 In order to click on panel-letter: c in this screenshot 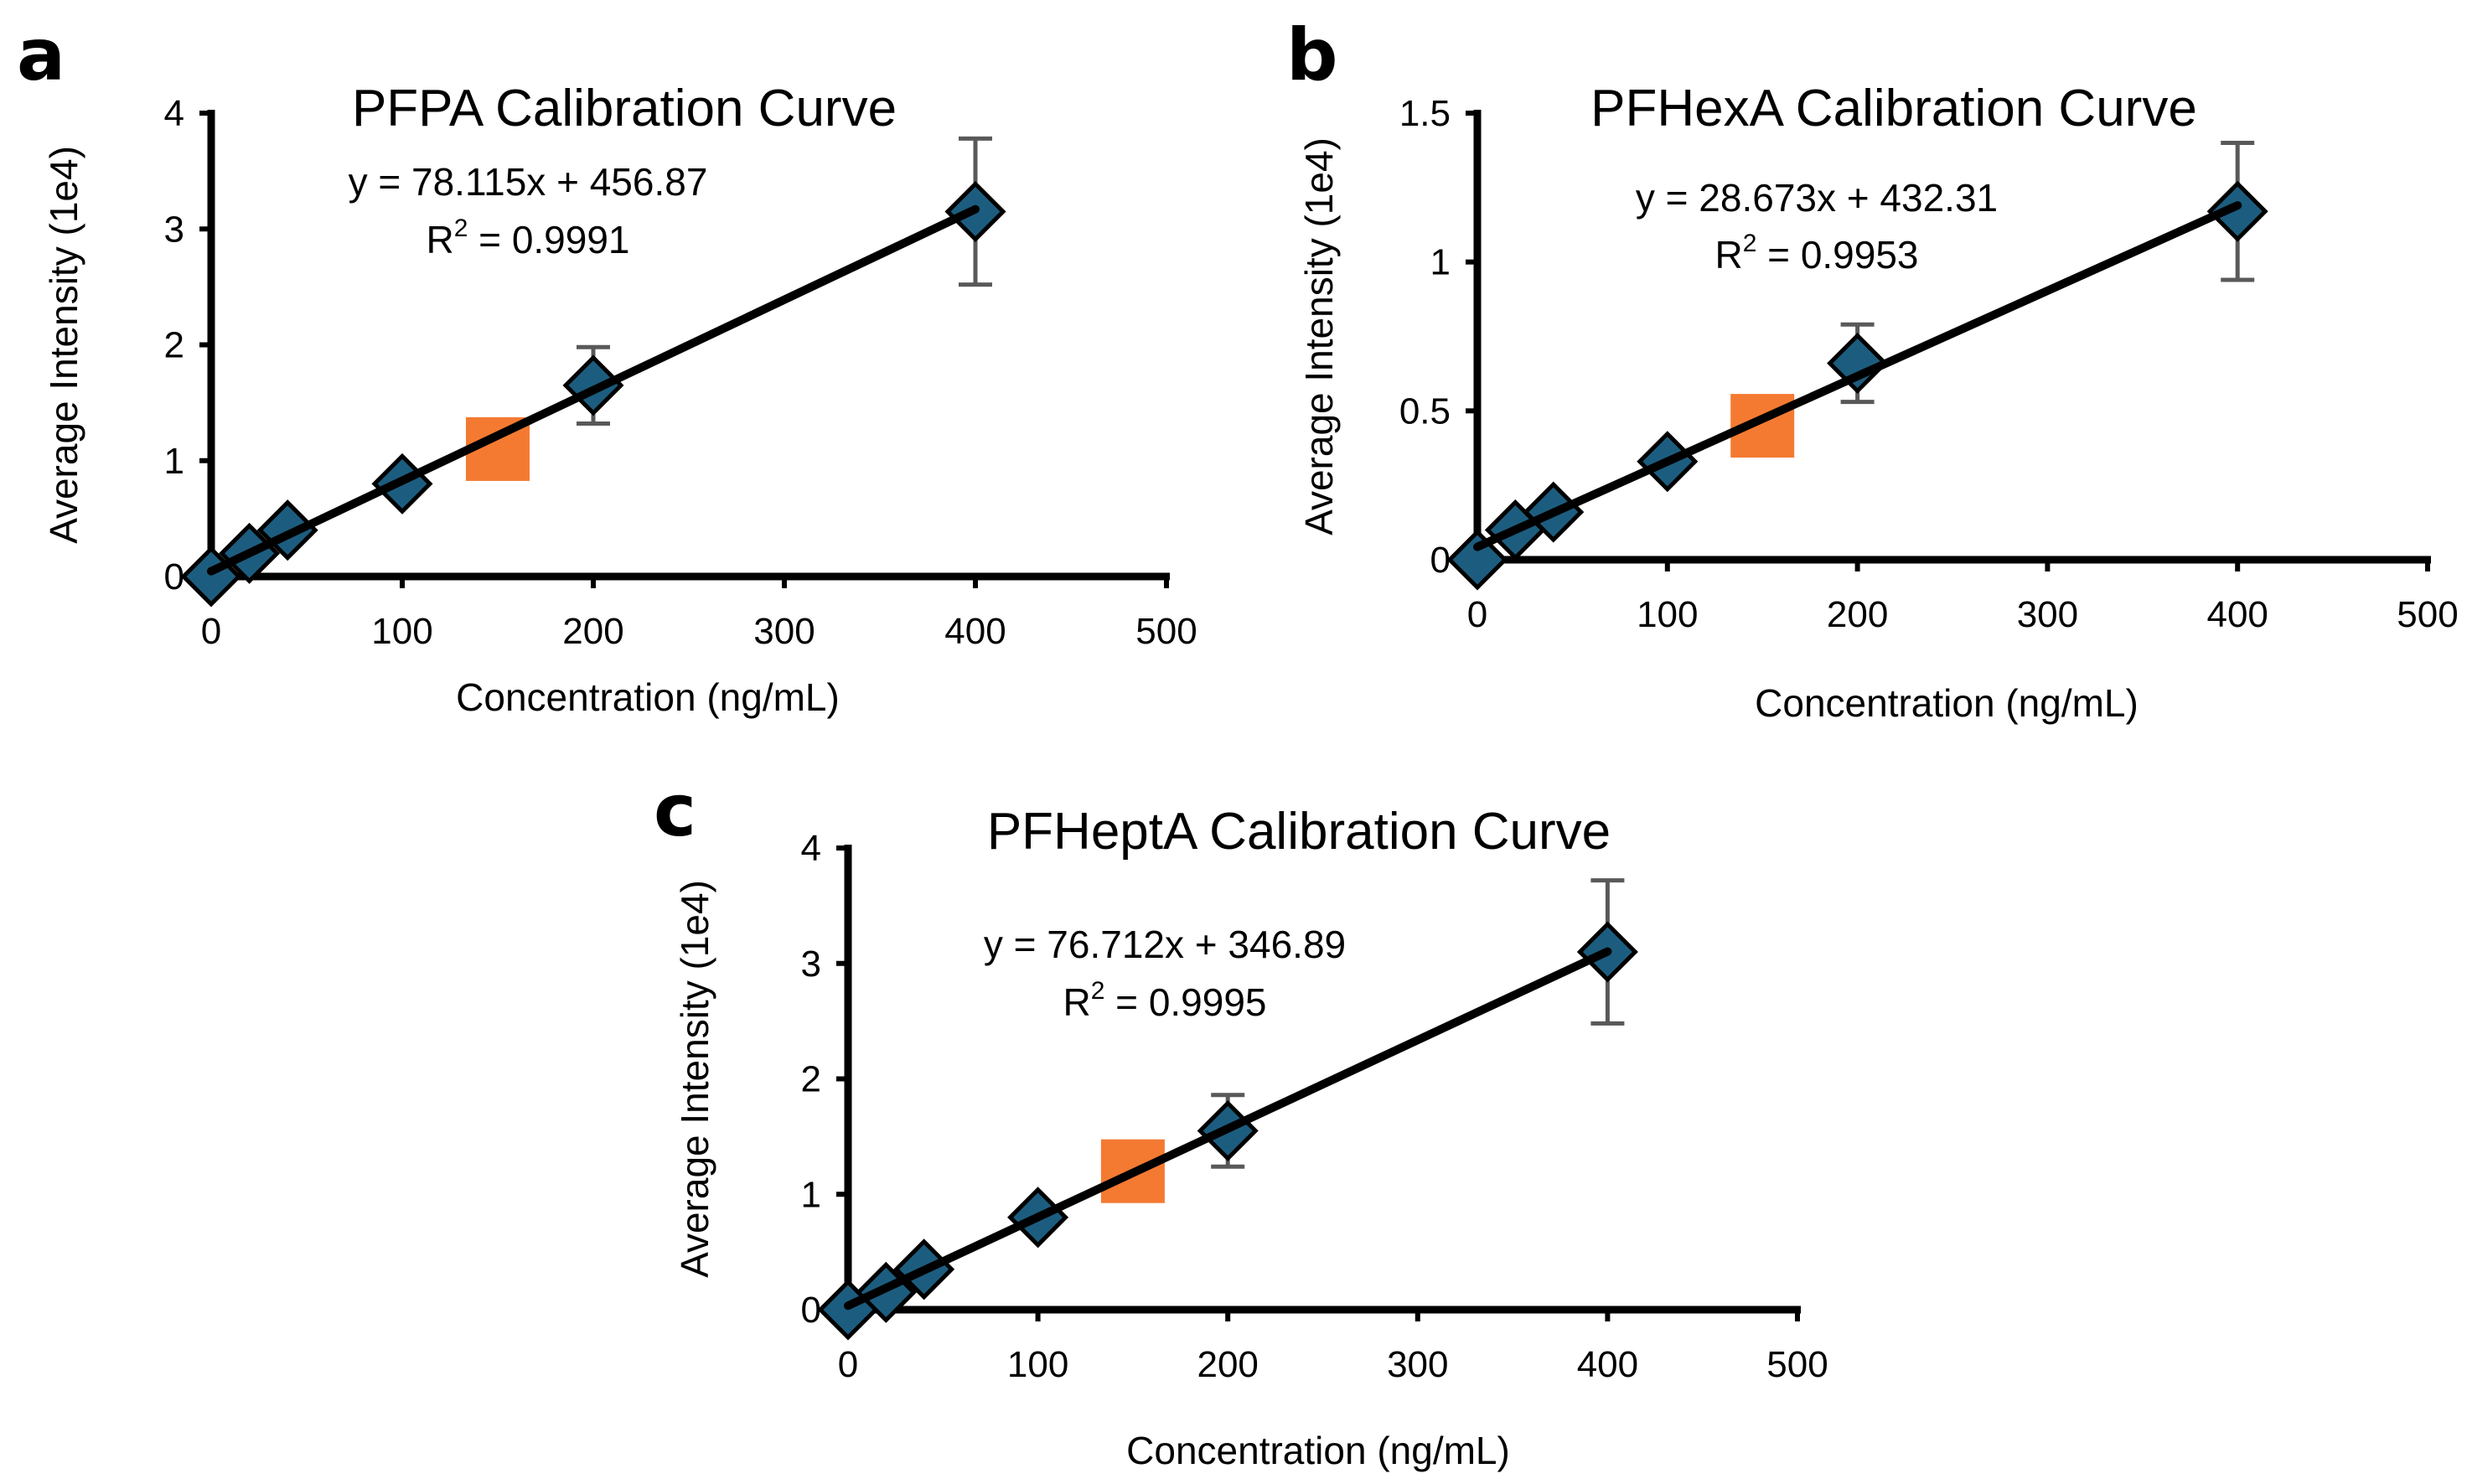, I will do `click(675, 811)`.